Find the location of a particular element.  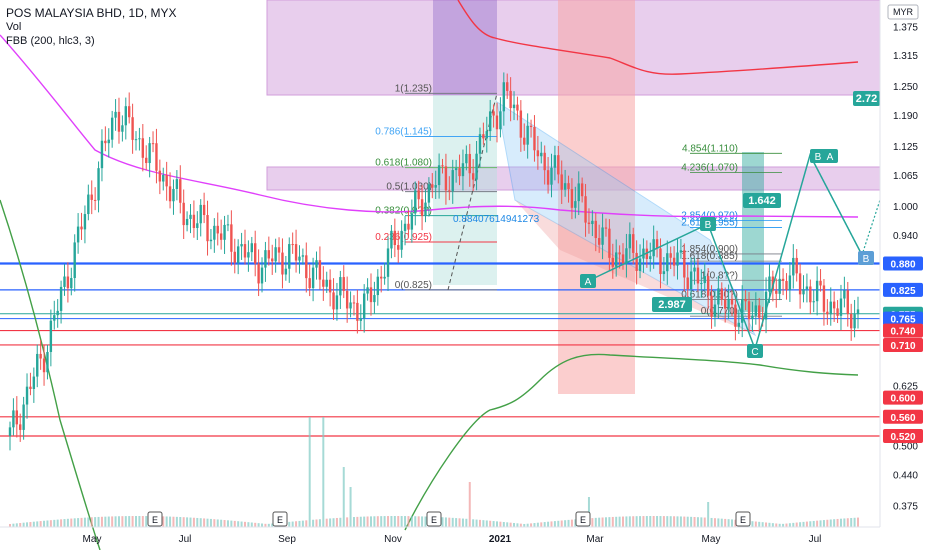

x-tick-label-2: Sep is located at coordinates (287, 539).